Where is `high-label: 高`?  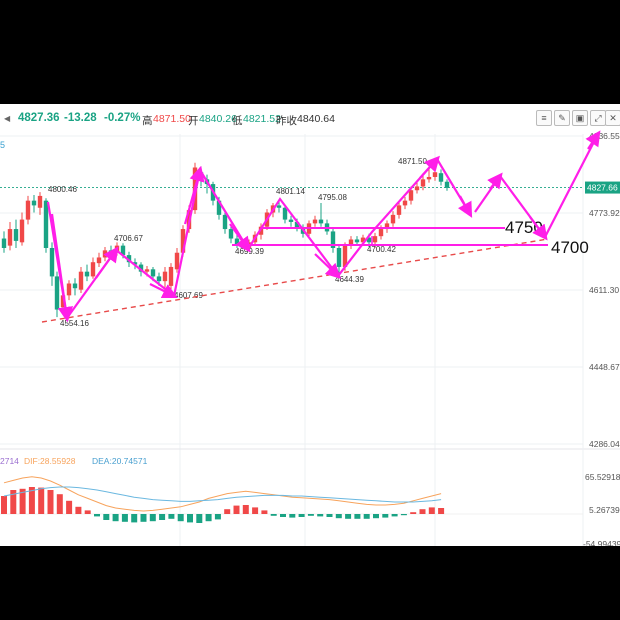
high-label: 高 is located at coordinates (147, 121).